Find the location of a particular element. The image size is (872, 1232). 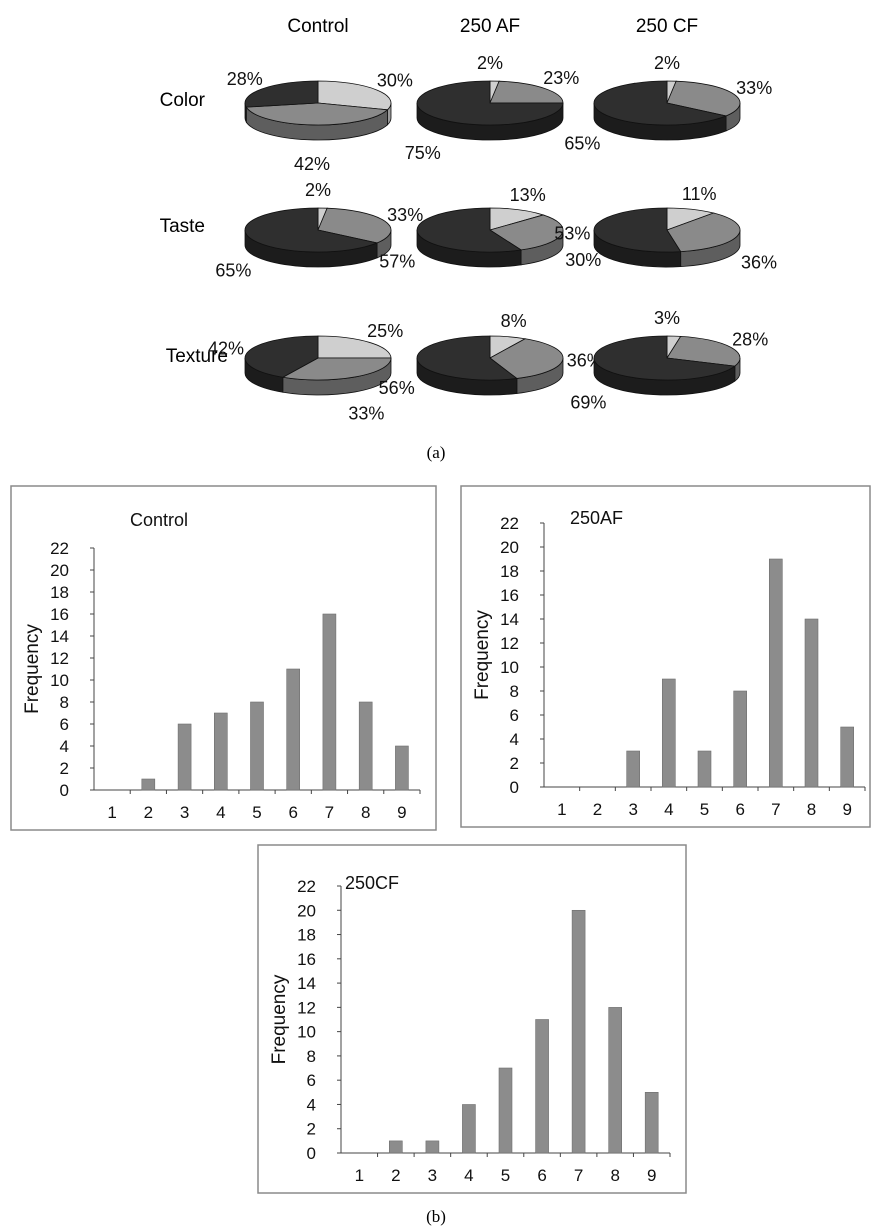

pie-label: 69% is located at coordinates (588, 402).